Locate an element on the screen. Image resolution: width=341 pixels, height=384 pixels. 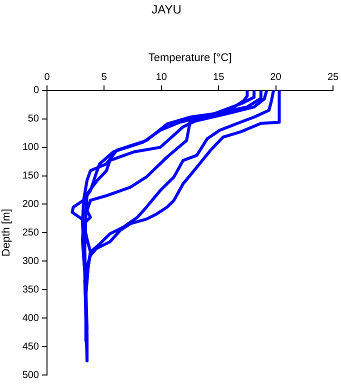
x-axis-title: Temperature [°C] is located at coordinates (190, 58).